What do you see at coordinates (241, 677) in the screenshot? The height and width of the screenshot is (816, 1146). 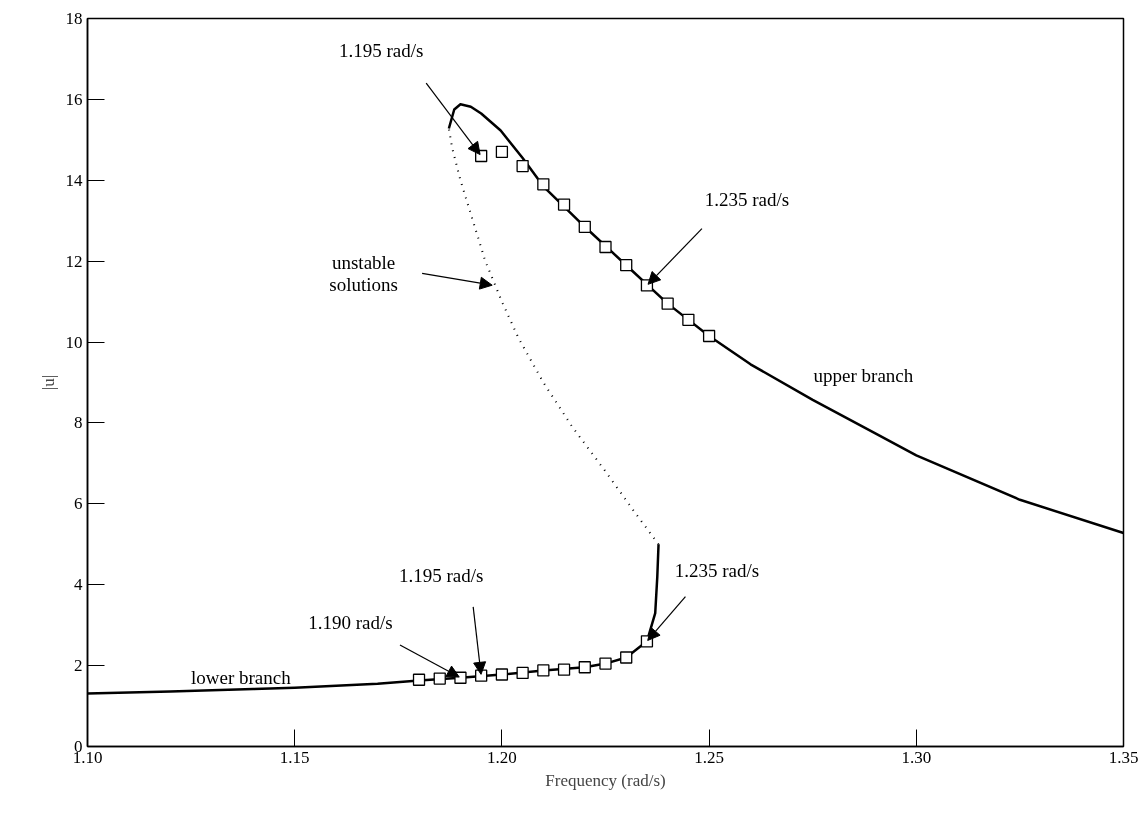 I see `annotation: lower branch` at bounding box center [241, 677].